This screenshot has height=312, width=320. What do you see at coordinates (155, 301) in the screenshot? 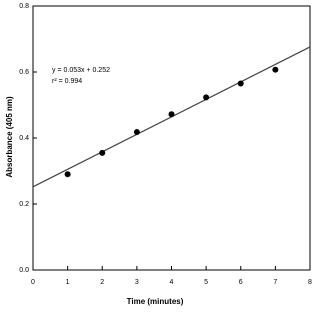
I see `x-axis-title: Time (minutes)` at bounding box center [155, 301].